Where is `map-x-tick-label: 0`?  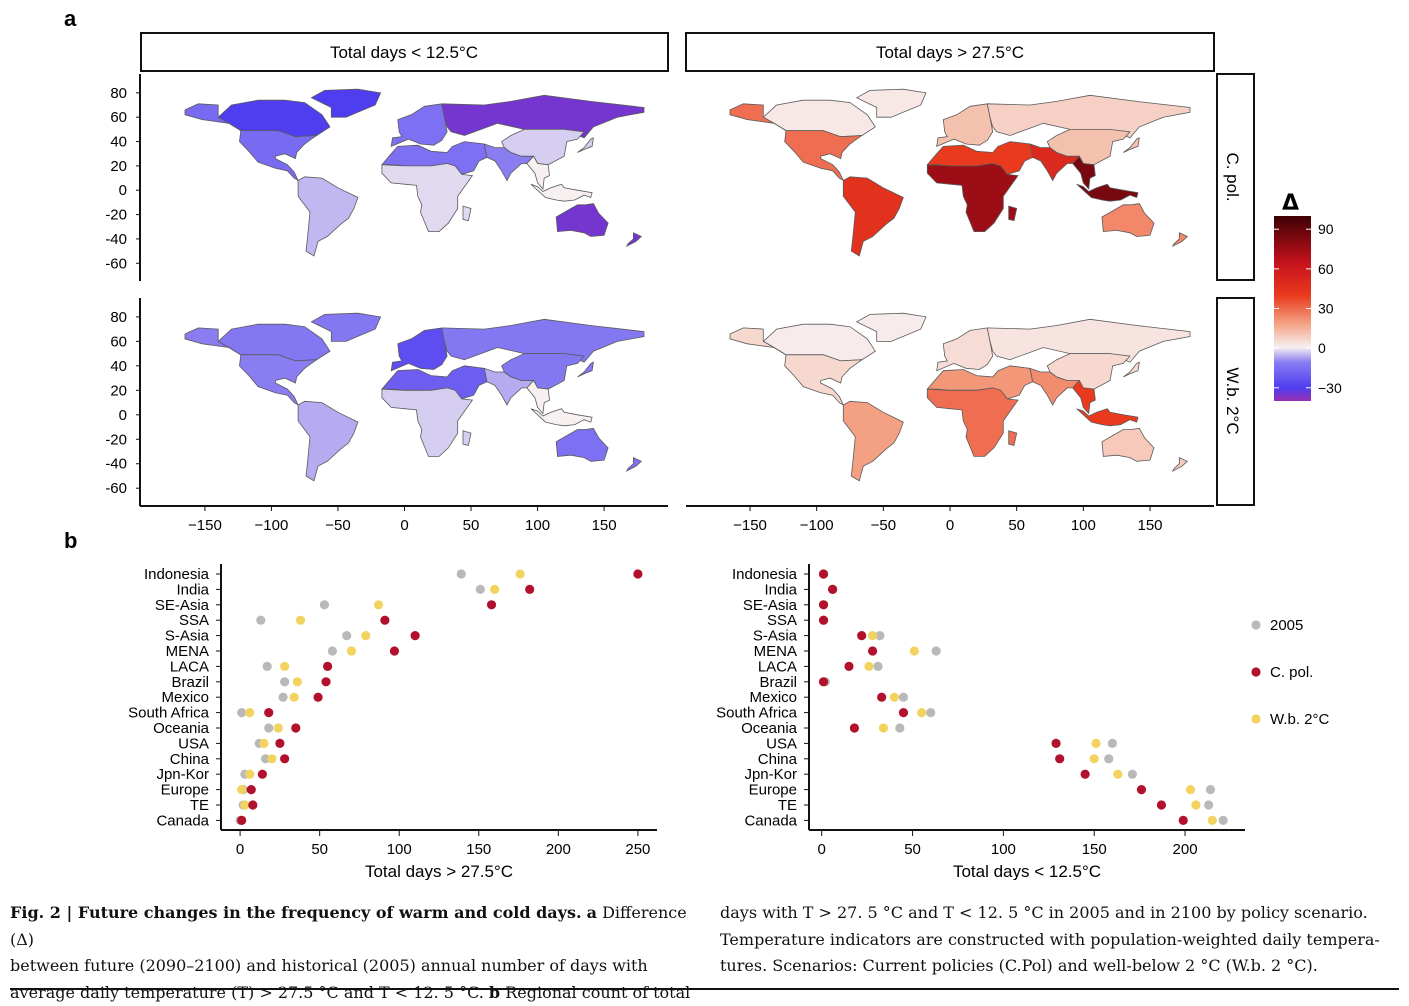
map-x-tick-label: 0 is located at coordinates (950, 525).